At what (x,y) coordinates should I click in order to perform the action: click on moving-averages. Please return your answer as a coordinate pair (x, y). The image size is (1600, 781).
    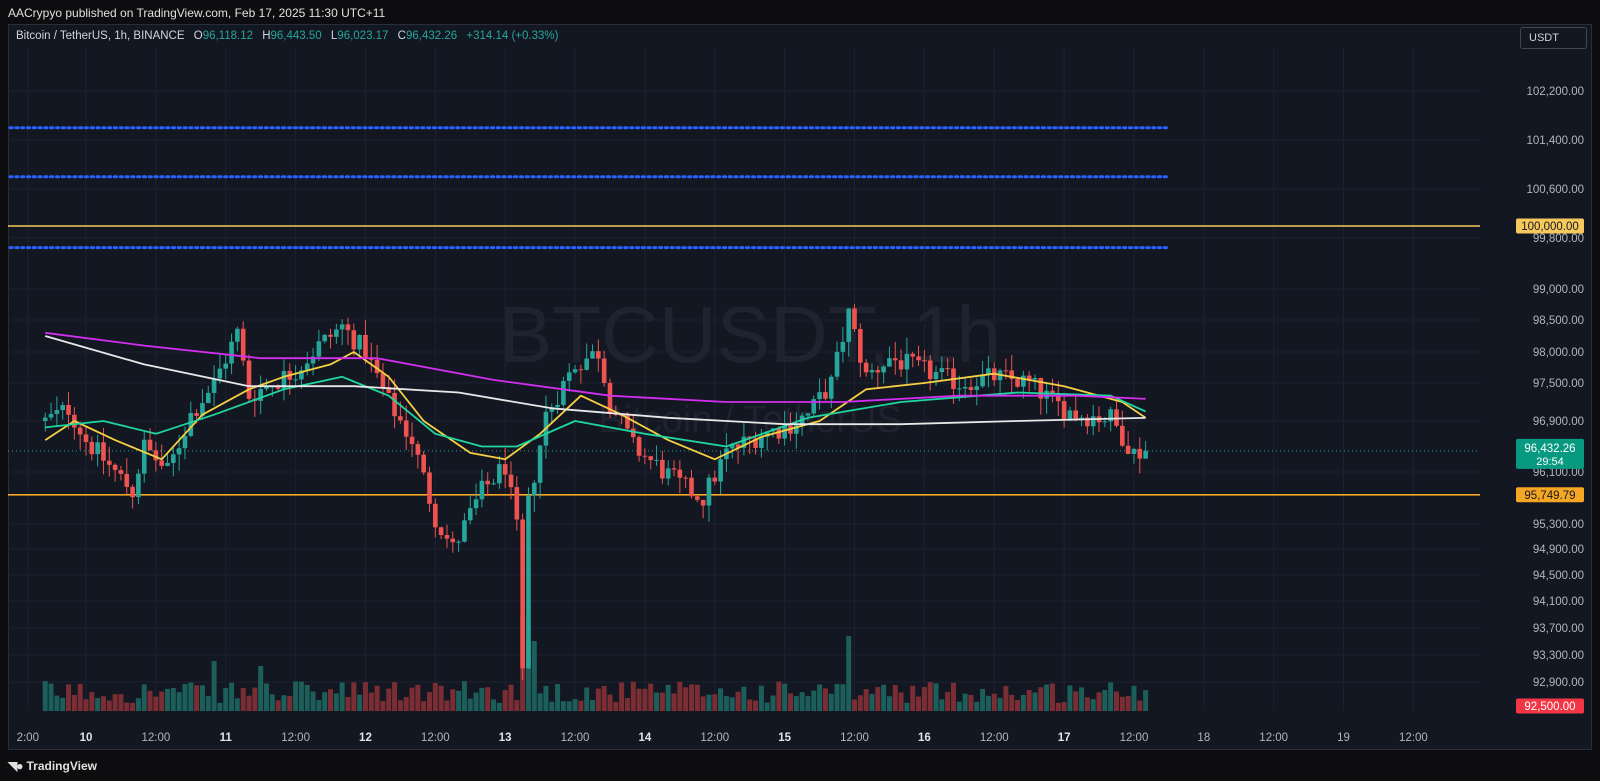
    Looking at the image, I should click on (595, 396).